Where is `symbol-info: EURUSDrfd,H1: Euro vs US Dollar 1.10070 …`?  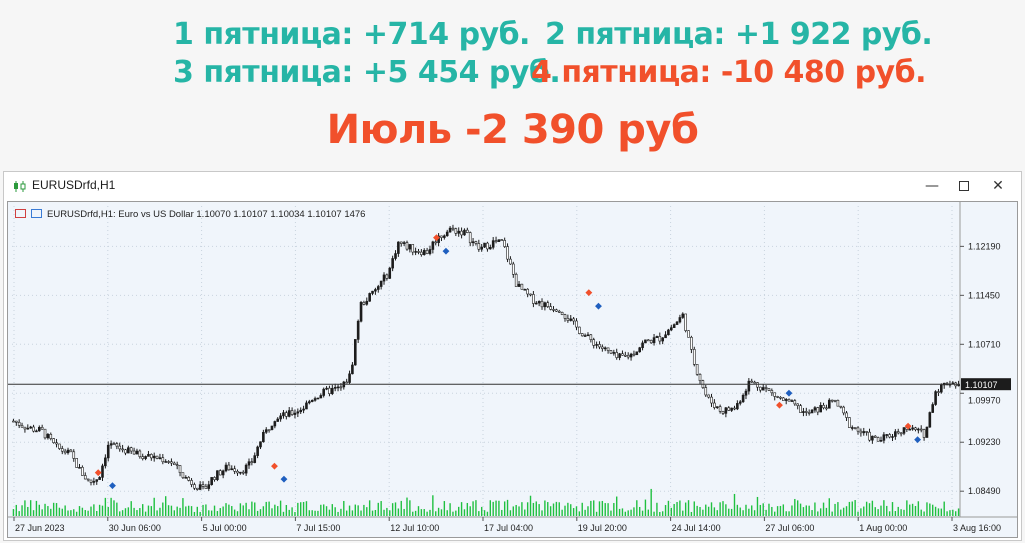
symbol-info: EURUSDrfd,H1: Euro vs US Dollar 1.10070 … is located at coordinates (206, 214).